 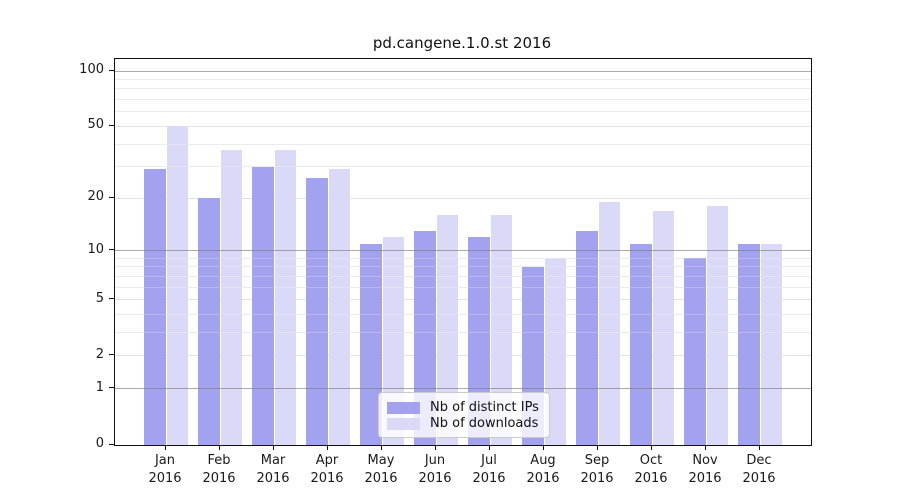 I want to click on x-axis-tick-label-line: Sep, so click(x=597, y=460).